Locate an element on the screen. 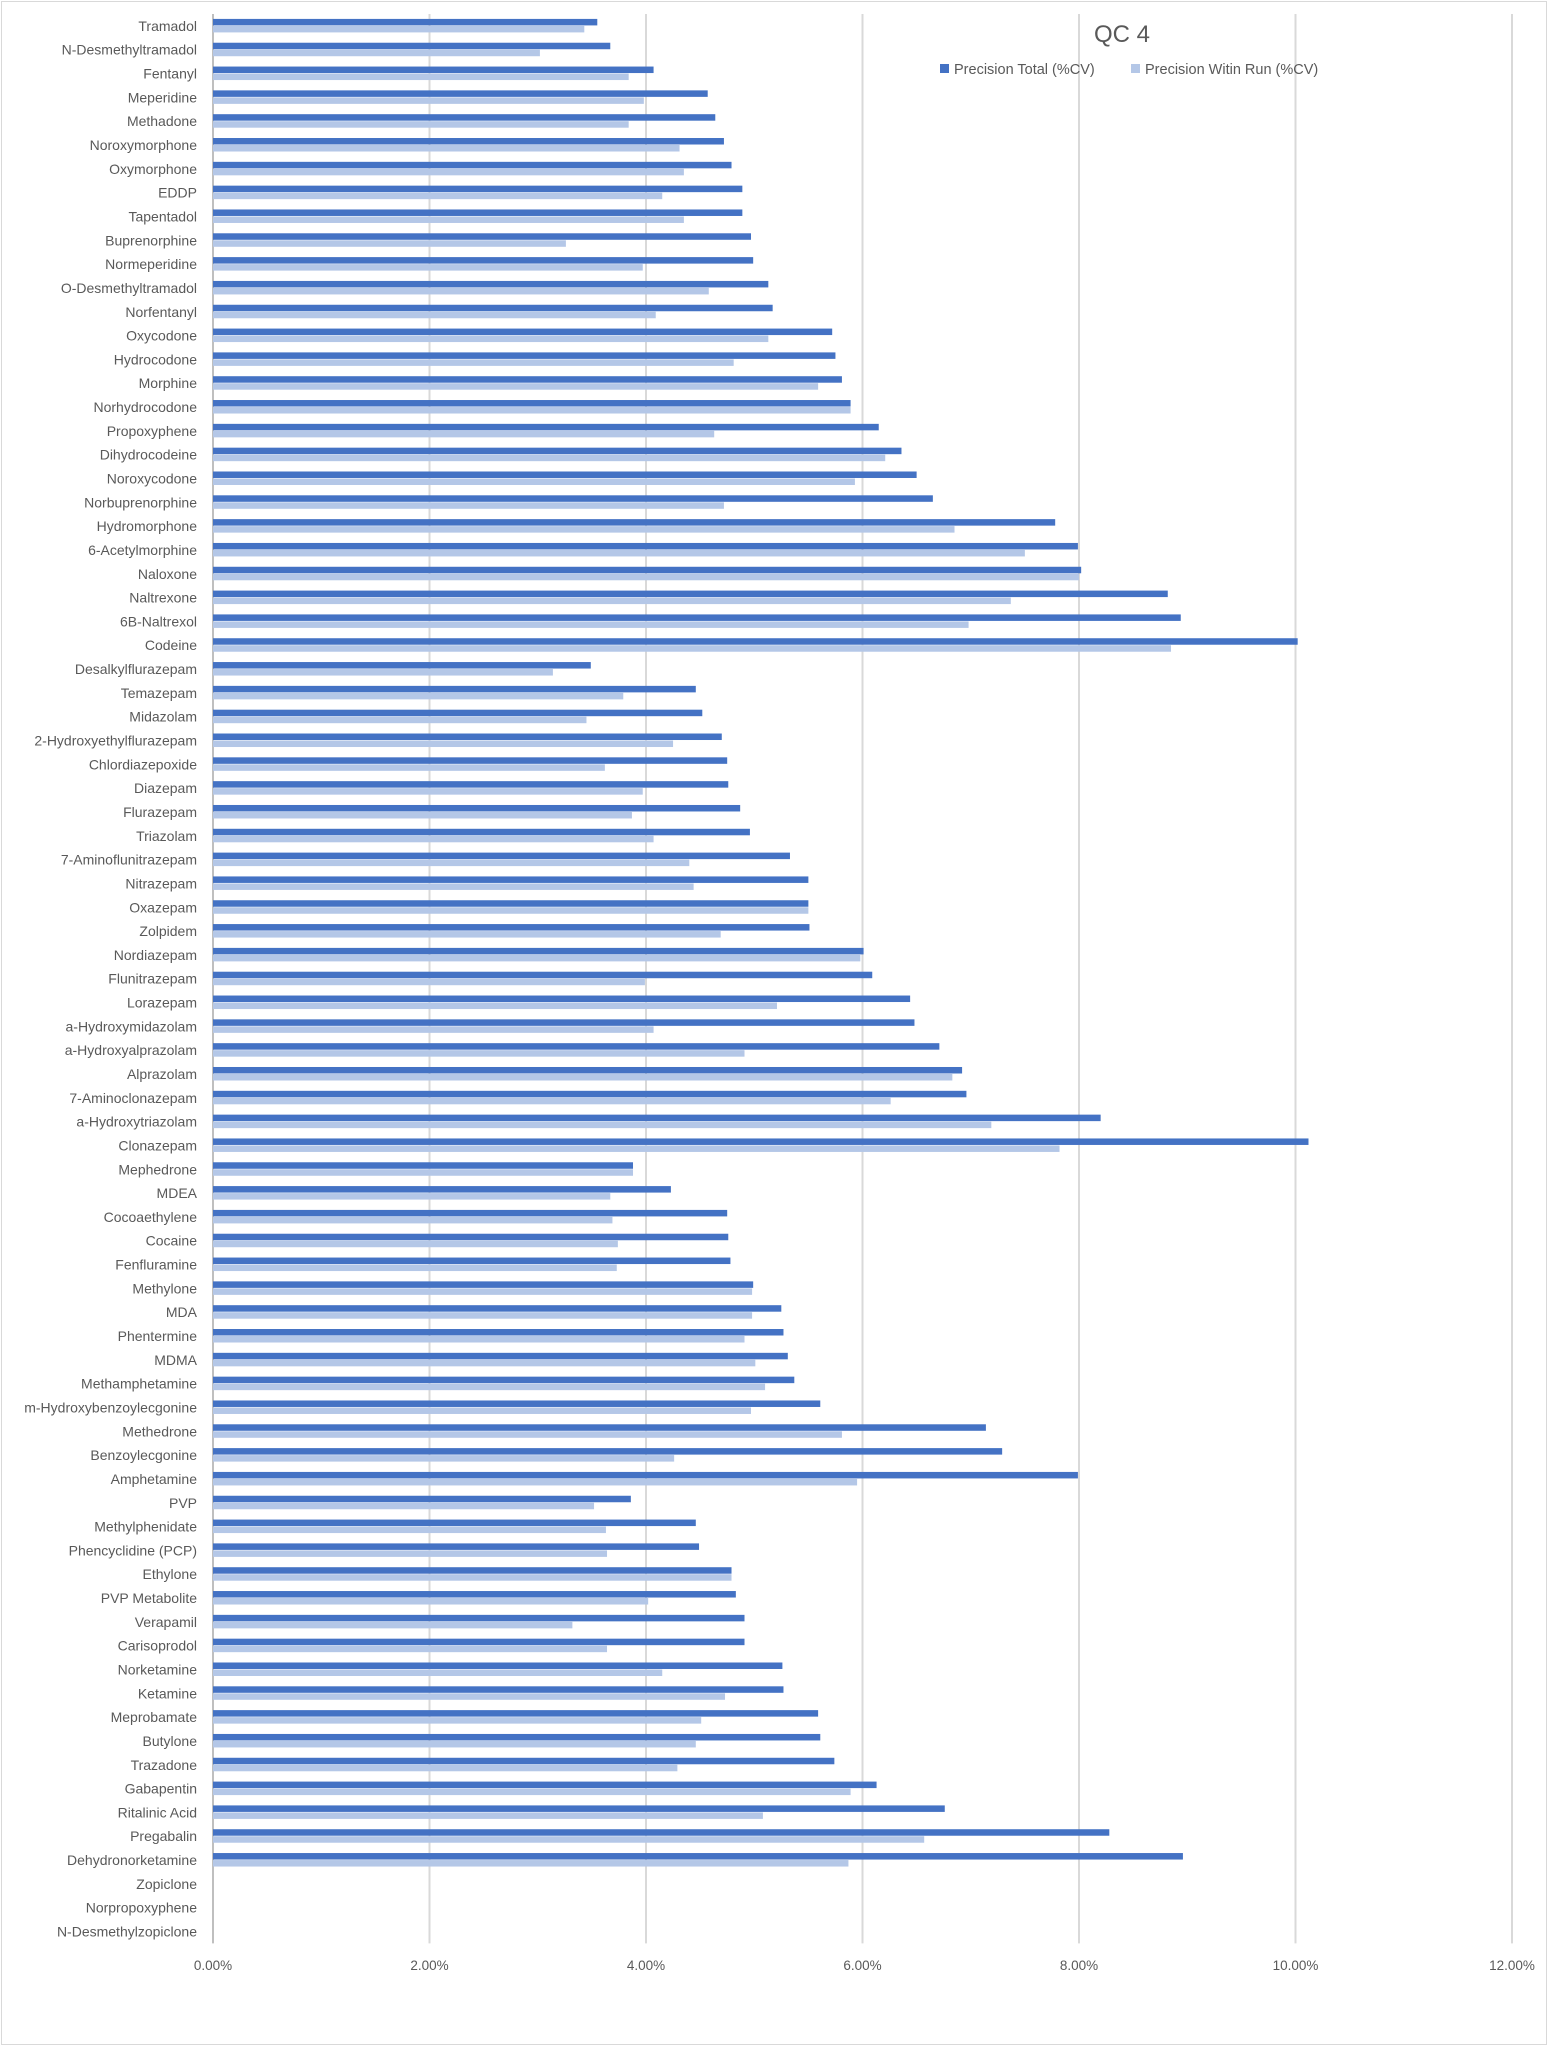 The width and height of the screenshot is (1550, 2048). category-label: Phencyclidine (PCP) is located at coordinates (133, 1550).